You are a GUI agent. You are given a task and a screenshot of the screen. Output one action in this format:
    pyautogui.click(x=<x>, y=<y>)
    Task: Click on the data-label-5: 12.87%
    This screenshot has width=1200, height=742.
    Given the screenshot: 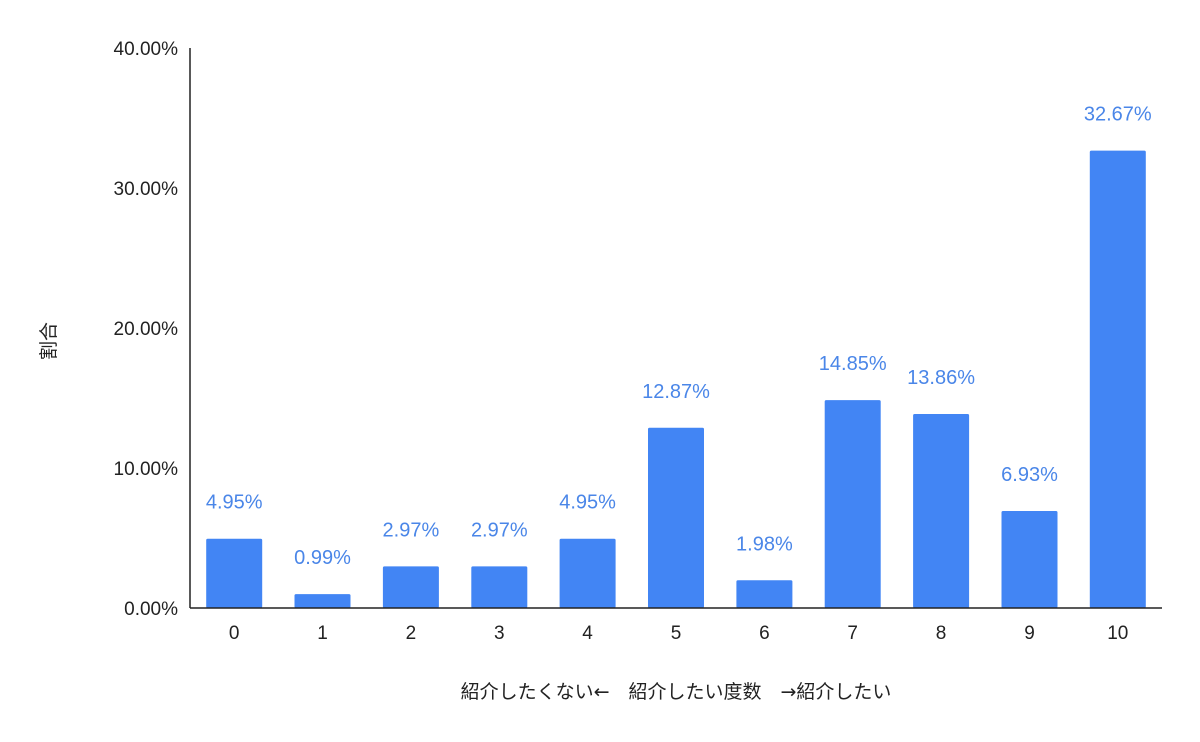 What is the action you would take?
    pyautogui.click(x=676, y=392)
    